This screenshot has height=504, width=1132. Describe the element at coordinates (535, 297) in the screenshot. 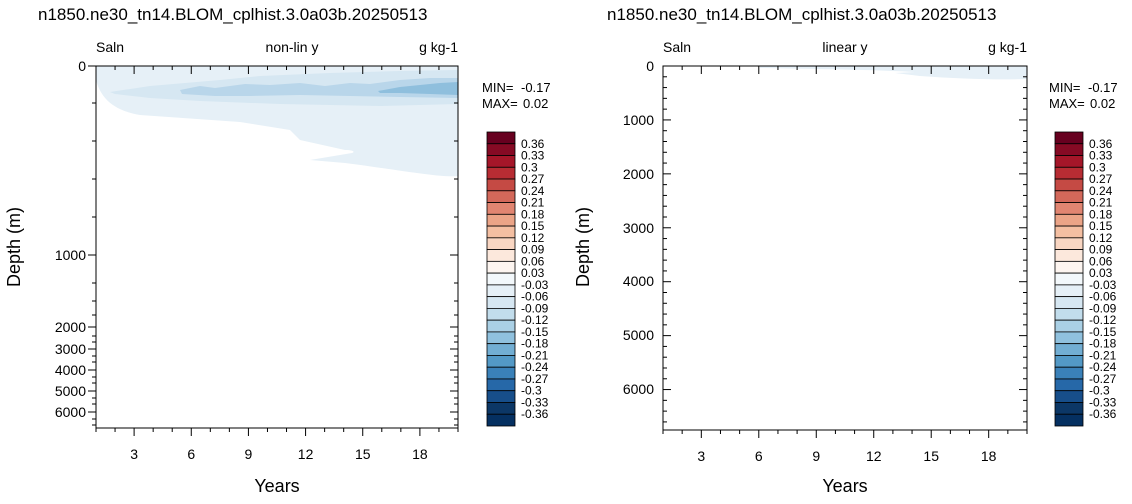

I see `left-colorbar-label: -0.06` at that location.